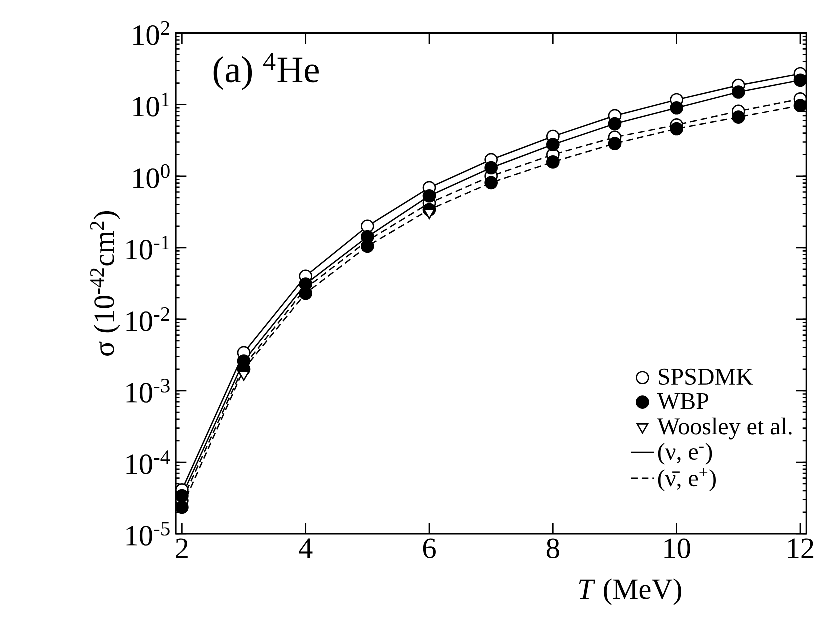 The image size is (825, 622). I want to click on y-tick-label: 10$^{0}$, so click(152, 176).